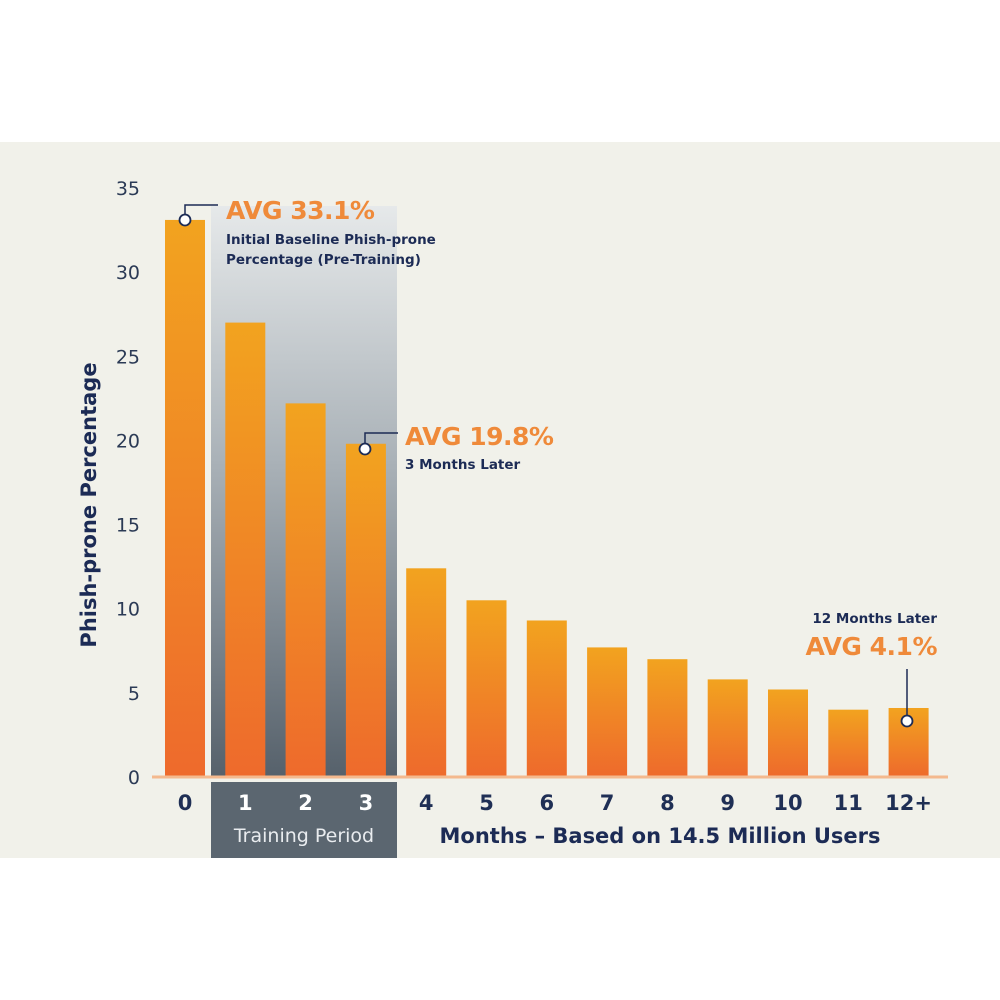  I want to click on y-axis-ticks: 0 5 10 15 20 25 30 35, so click(128, 483).